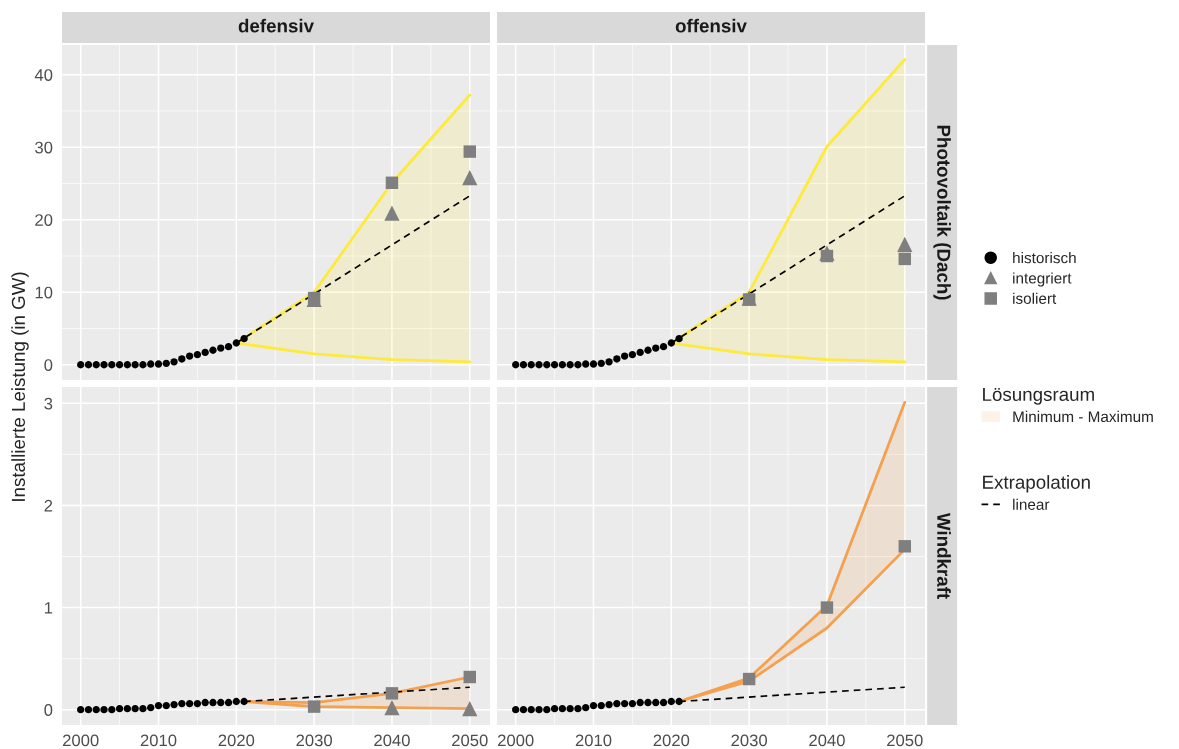 This screenshot has height=749, width=1179. I want to click on y-tick-label: 20, so click(44, 220).